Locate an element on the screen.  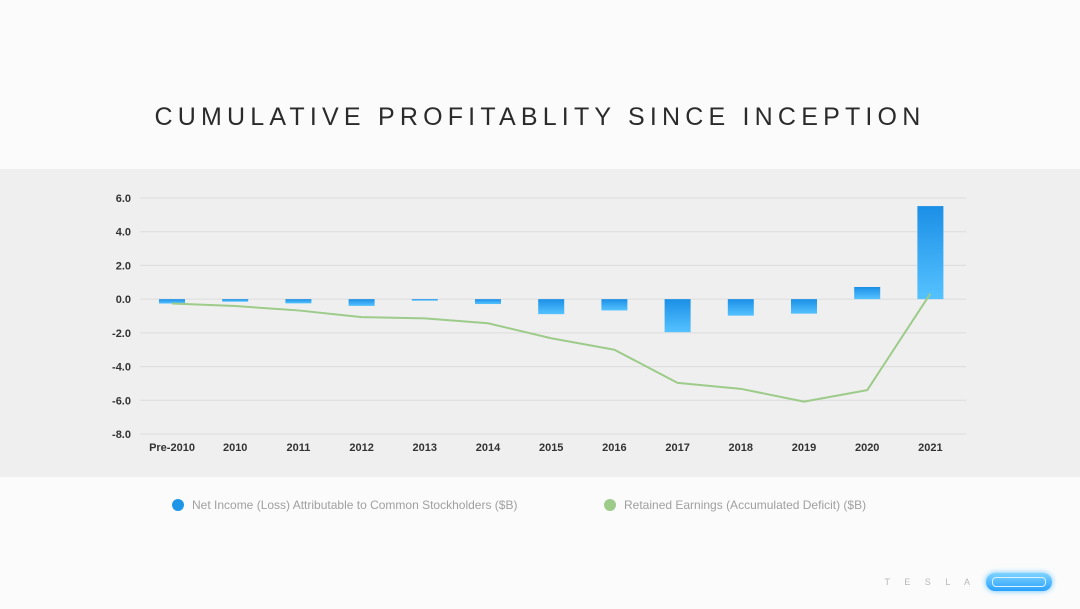
x-tick-label: 2017 is located at coordinates (677, 448).